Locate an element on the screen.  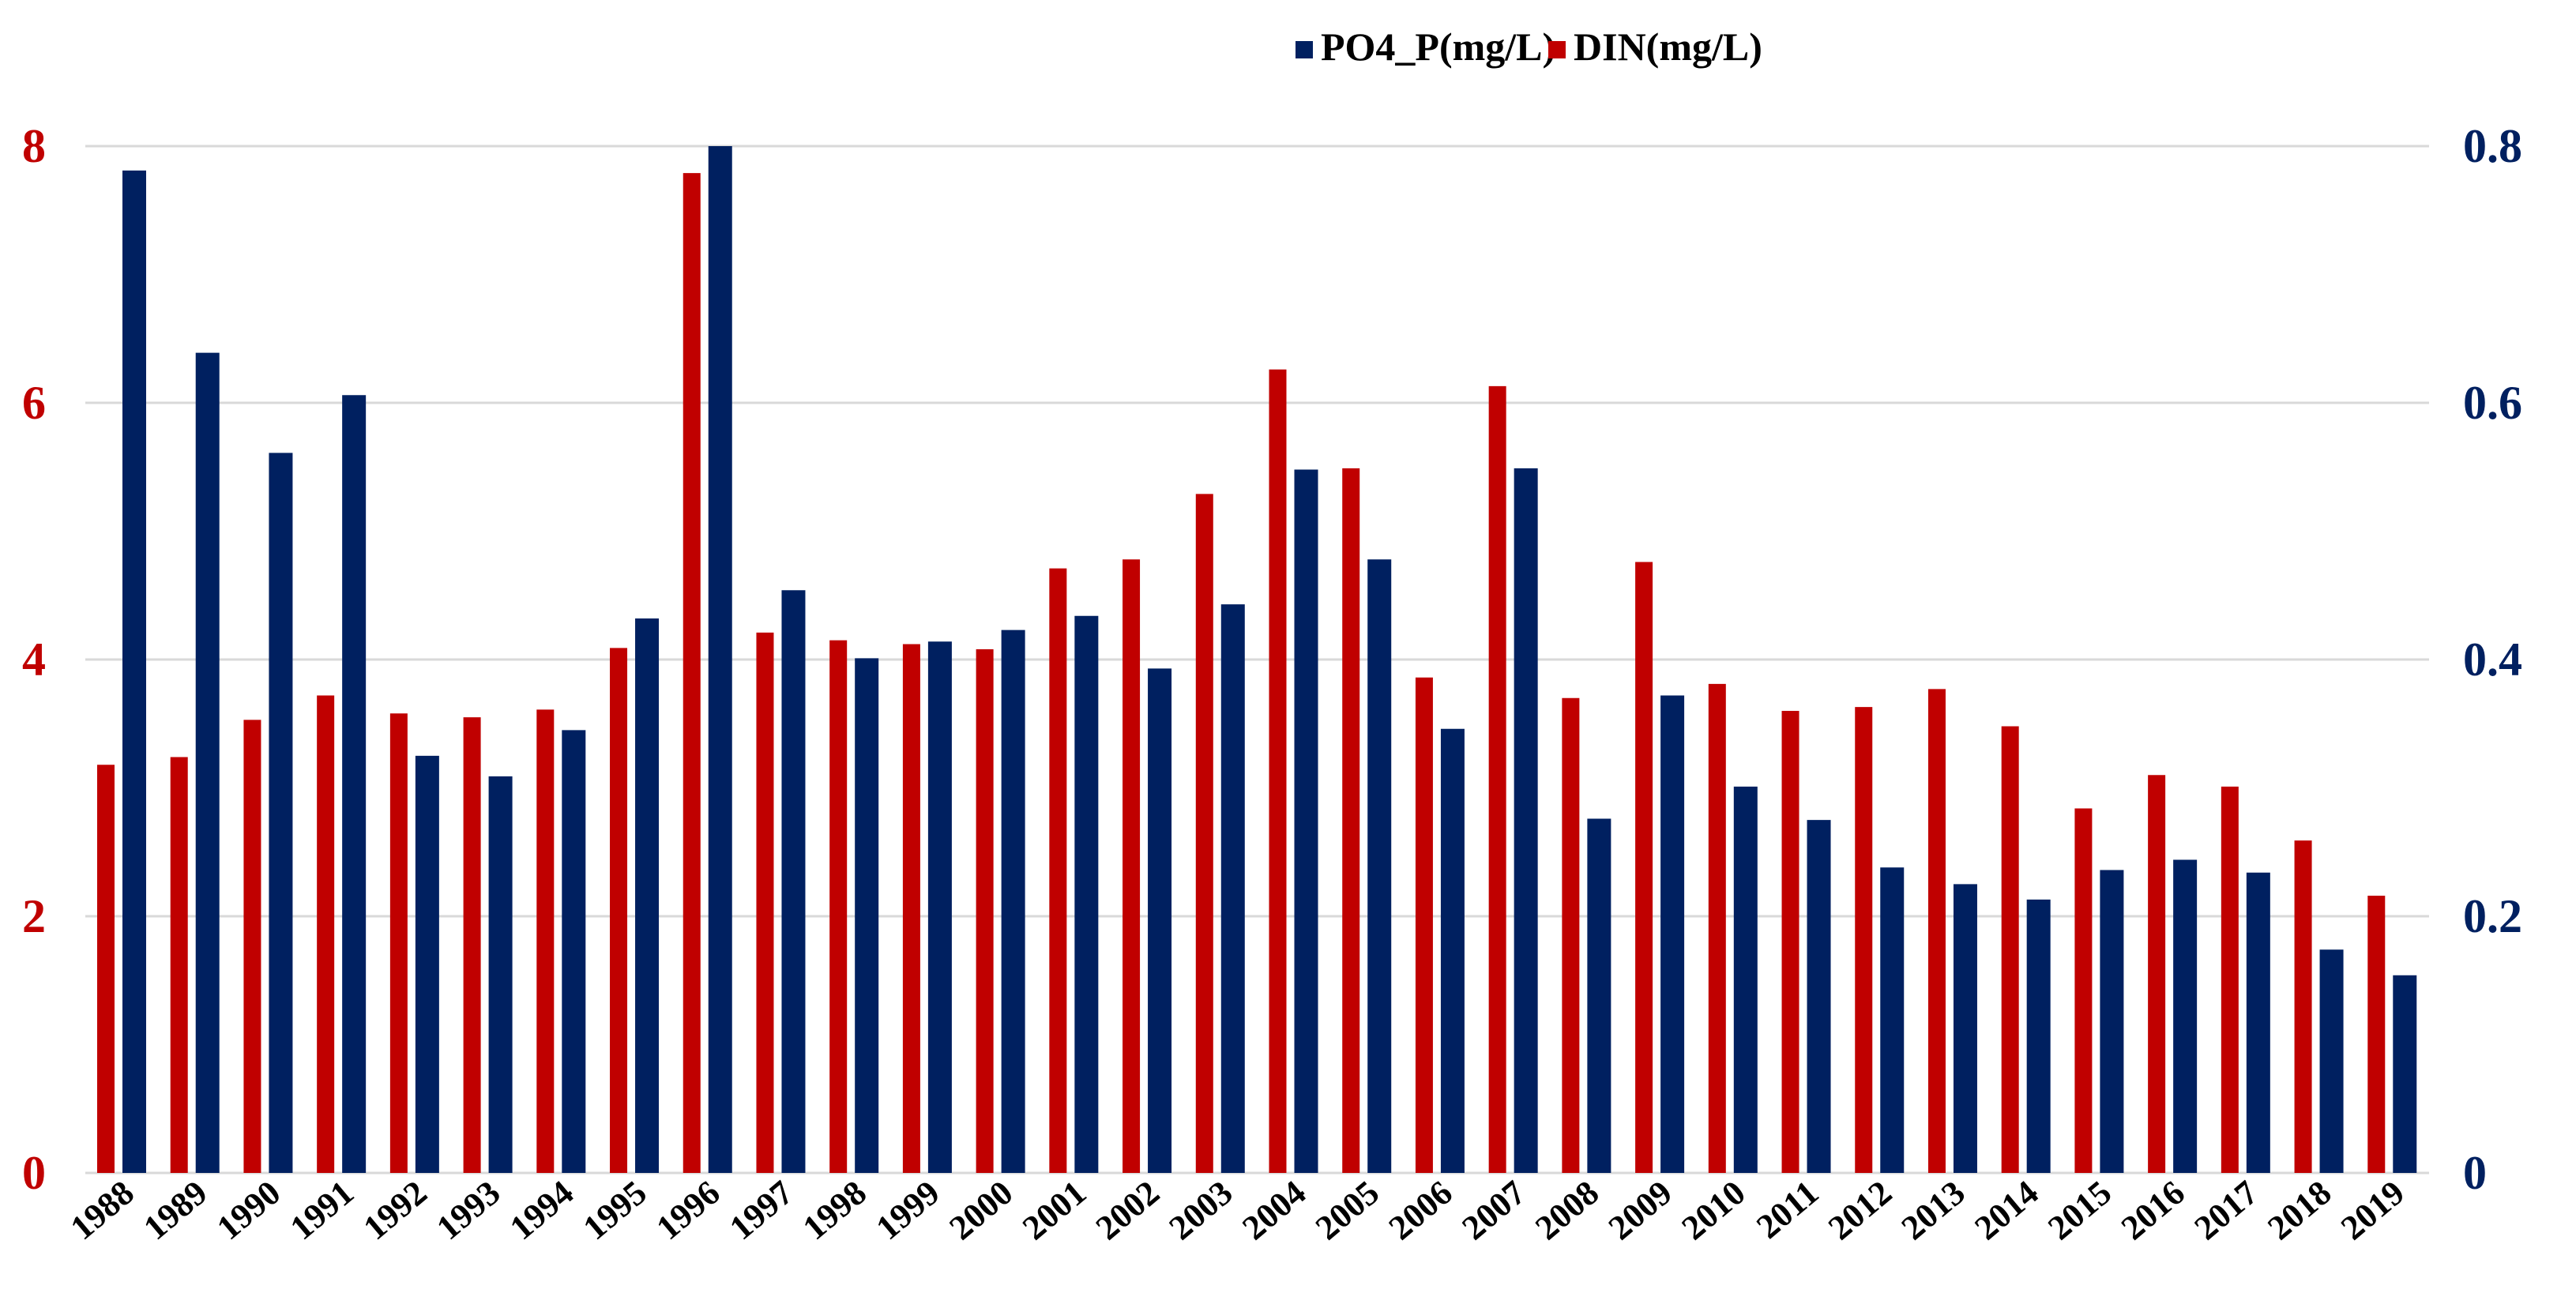
bar-din-2010 is located at coordinates (1717, 928).